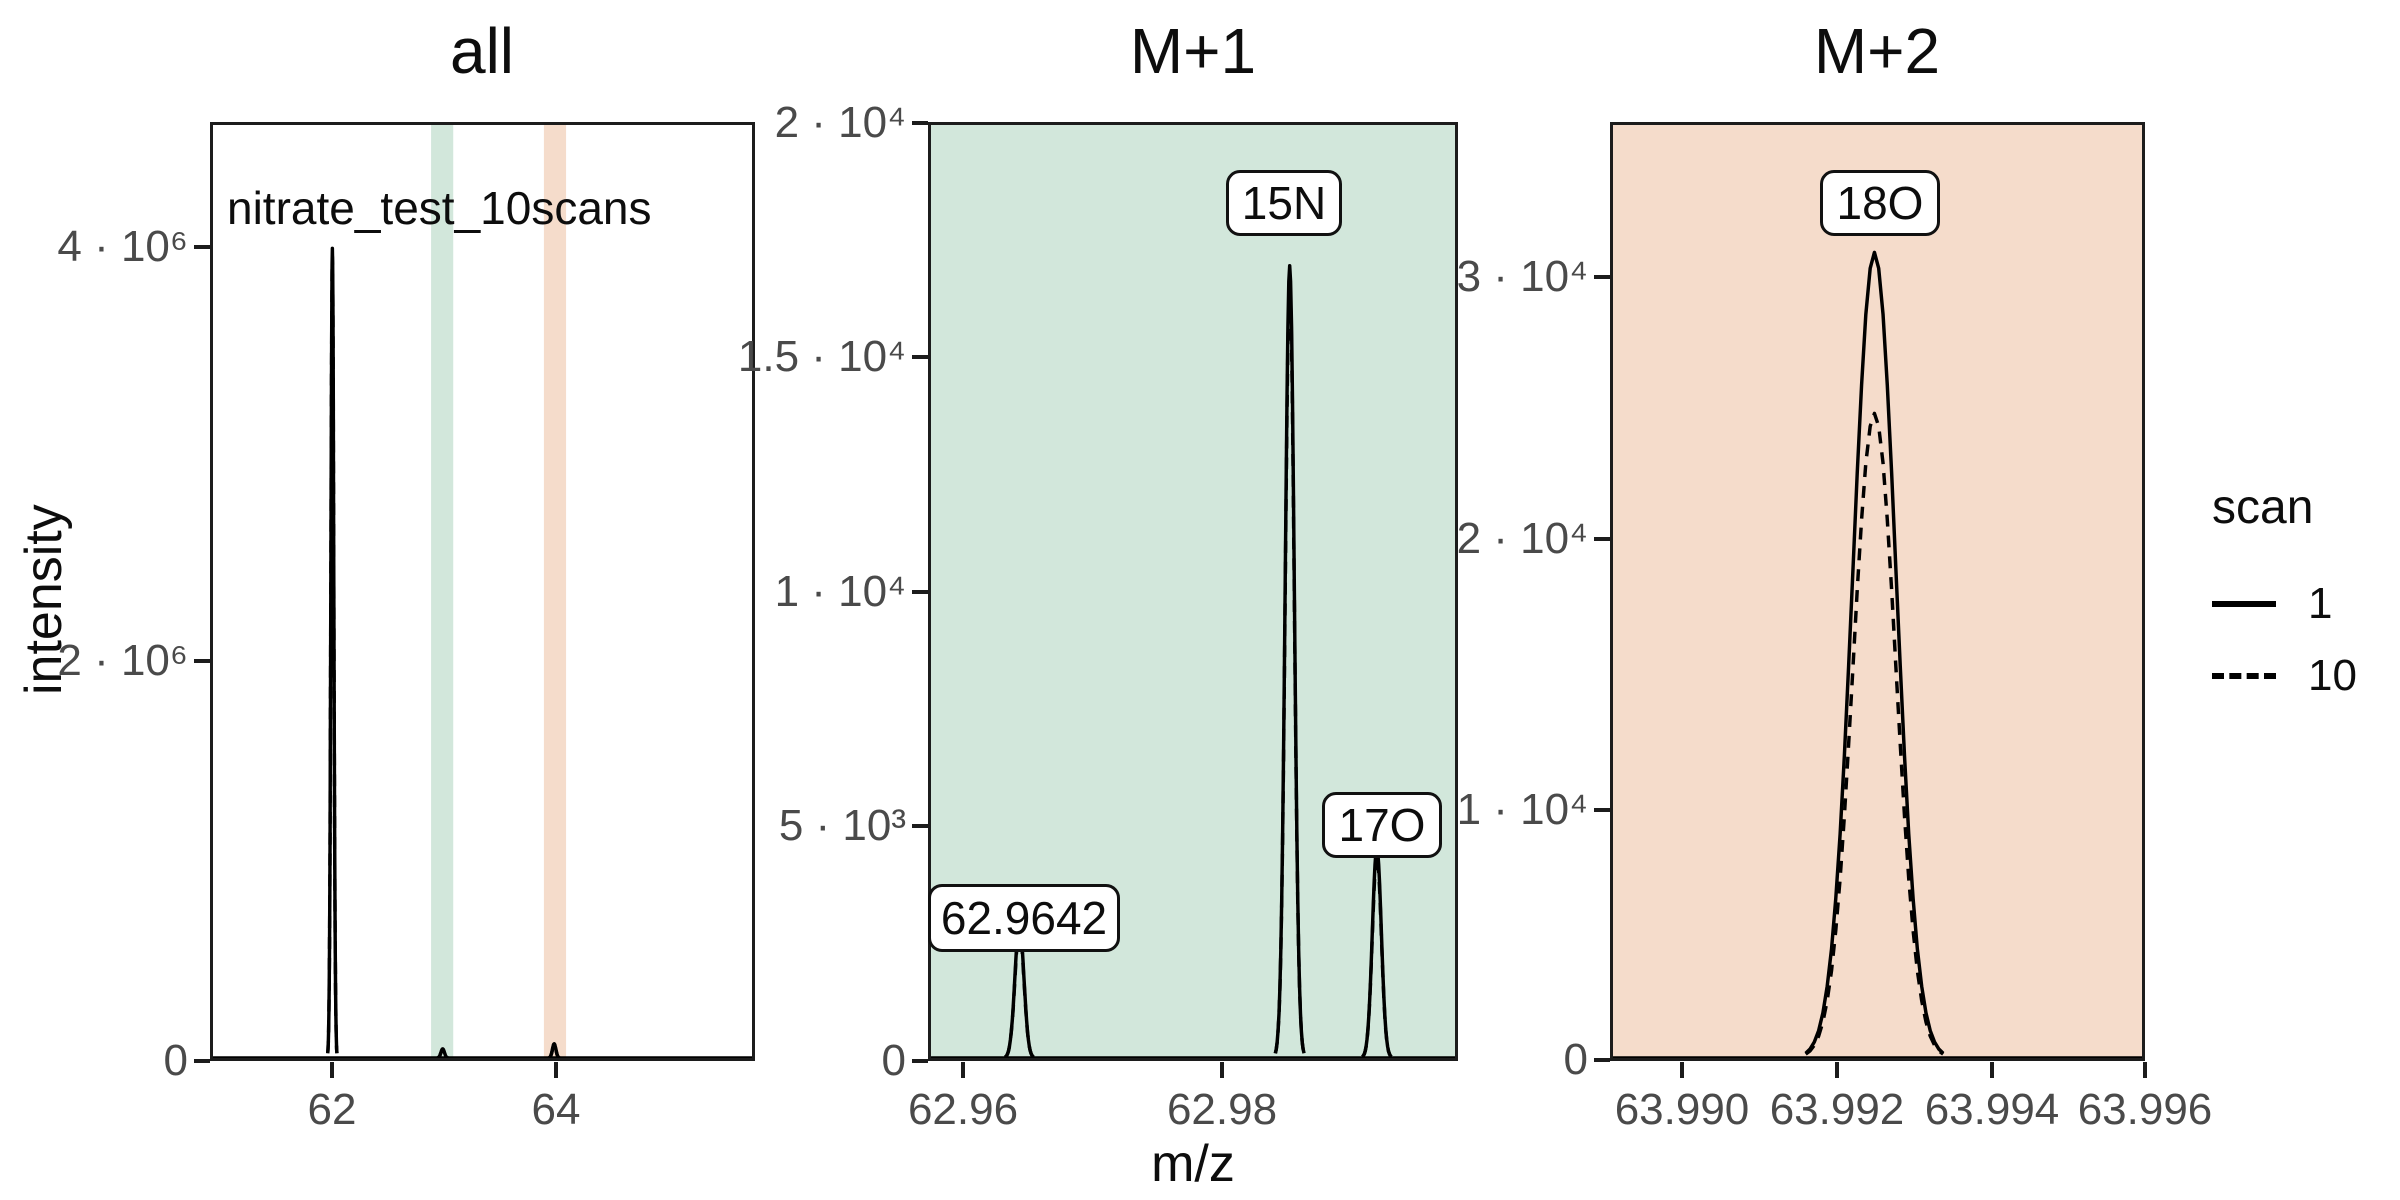 The image size is (2400, 1200). Describe the element at coordinates (2263, 507) in the screenshot. I see `legend-title: scan` at that location.